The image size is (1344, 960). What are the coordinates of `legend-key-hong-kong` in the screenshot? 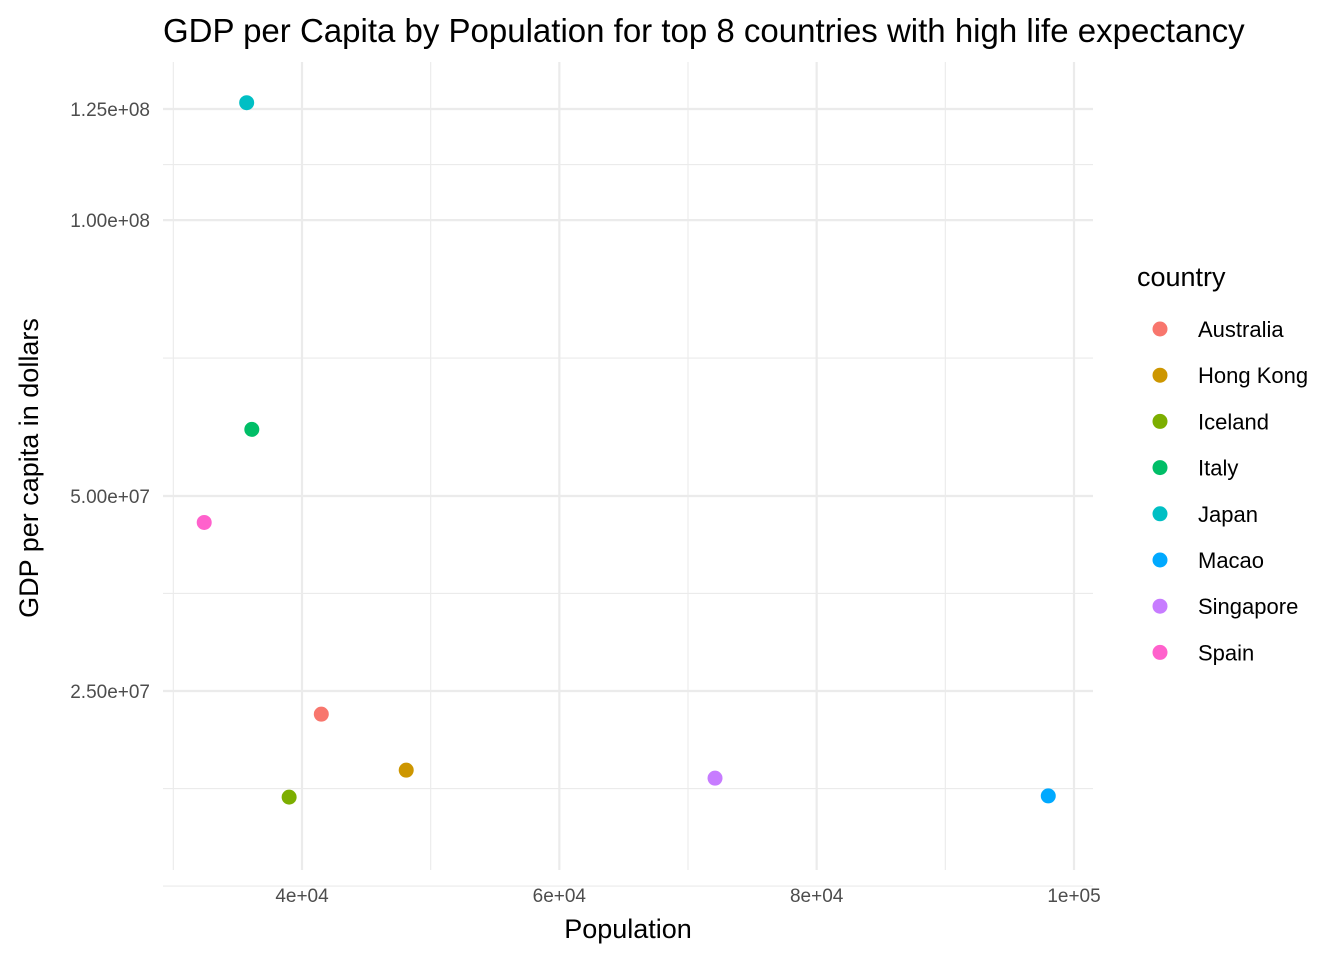 It's located at (1160, 375).